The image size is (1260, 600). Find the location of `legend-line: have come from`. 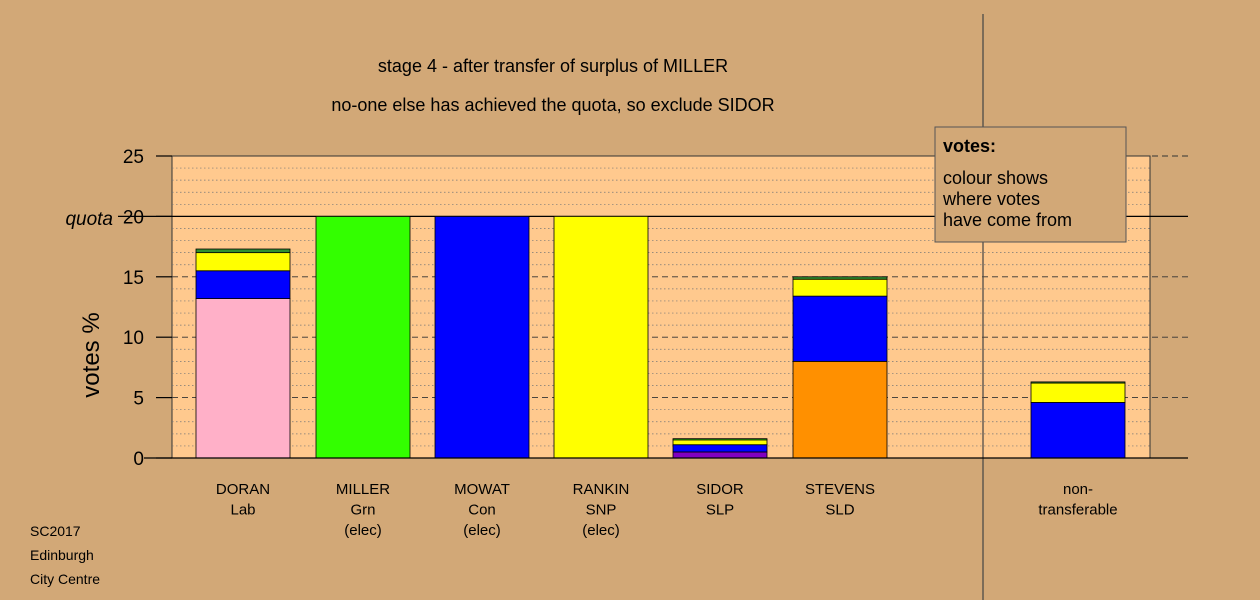

legend-line: have come from is located at coordinates (1007, 220).